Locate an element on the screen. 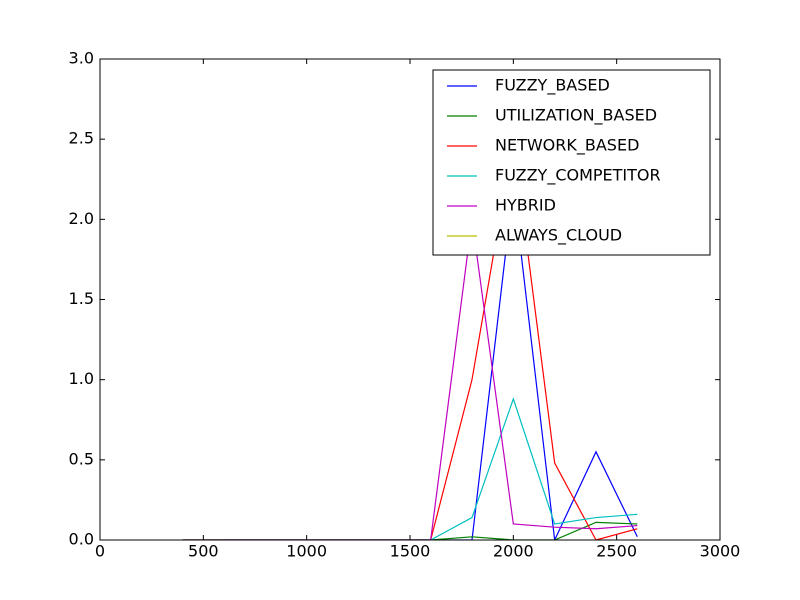  x-tick-label: 1500 is located at coordinates (410, 551).